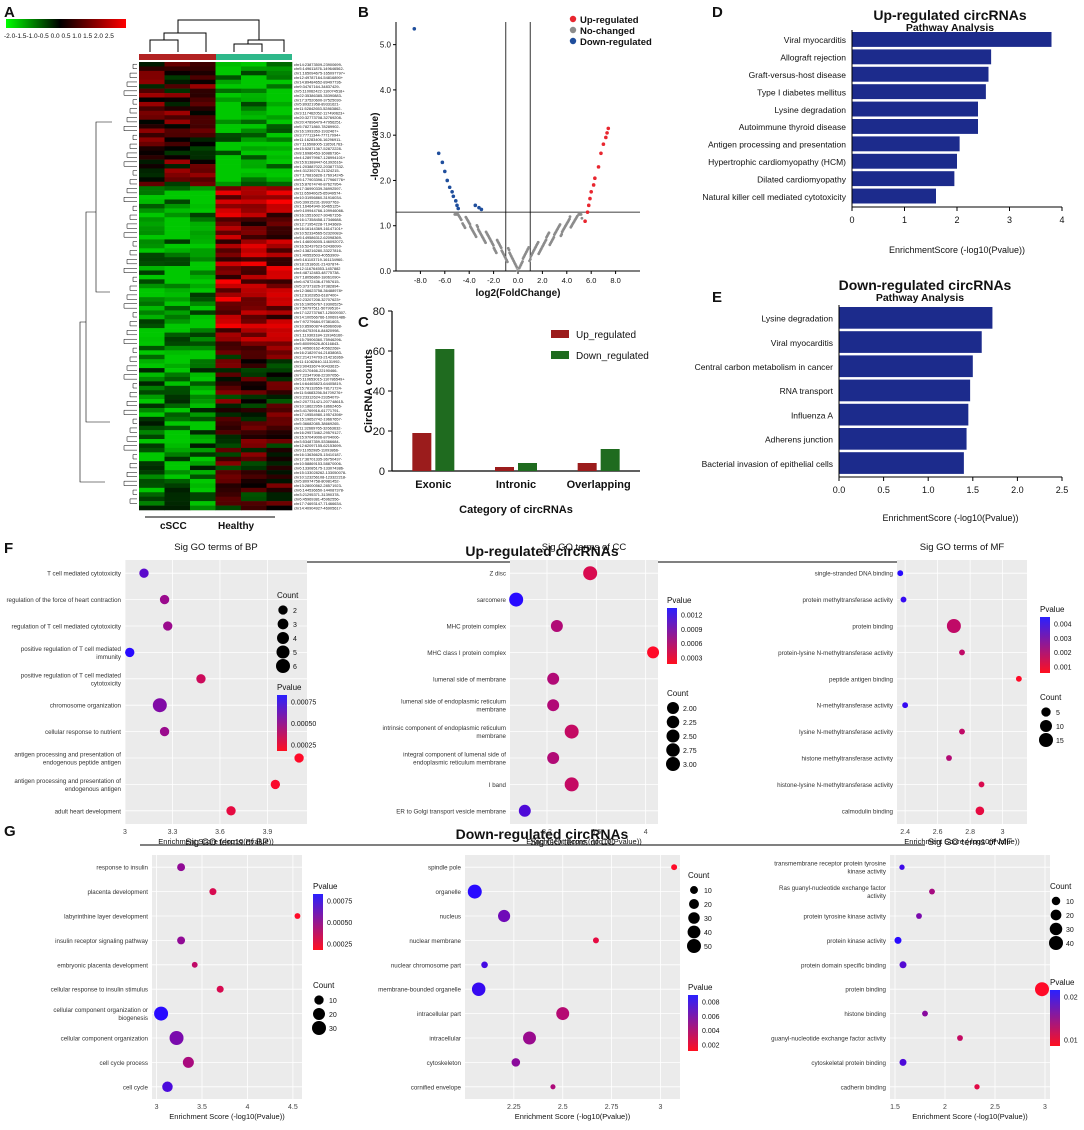 Image resolution: width=1084 pixels, height=1130 pixels. What do you see at coordinates (217, 35) in the screenshot?
I see `column-dendrogram` at bounding box center [217, 35].